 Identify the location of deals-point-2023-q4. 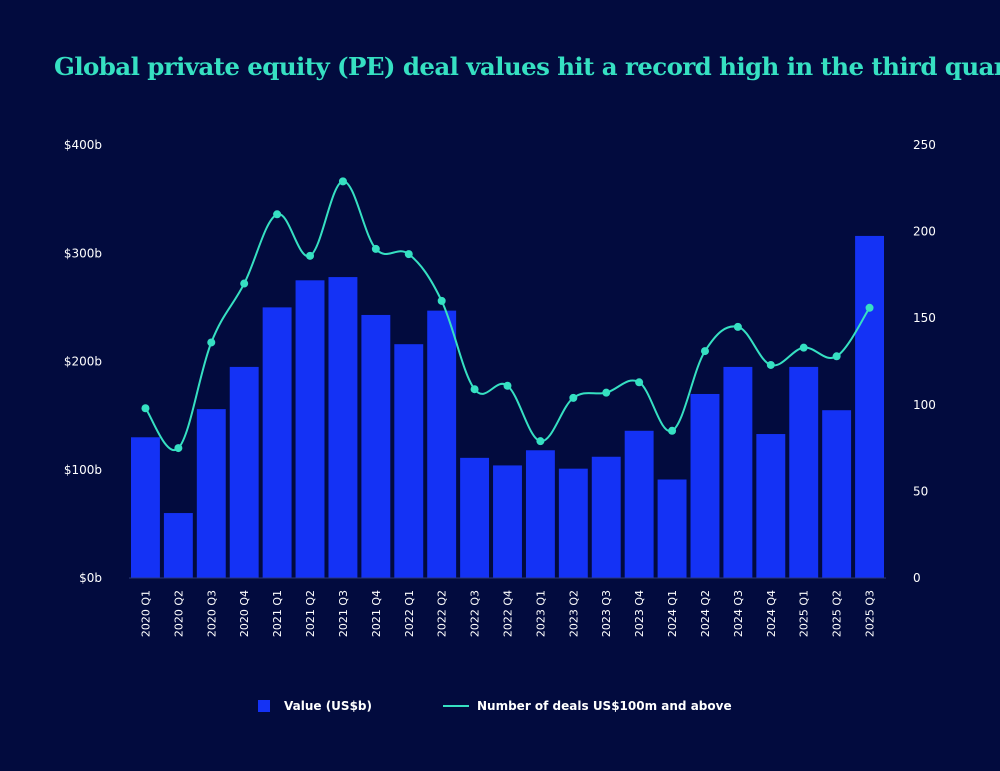
(639, 382).